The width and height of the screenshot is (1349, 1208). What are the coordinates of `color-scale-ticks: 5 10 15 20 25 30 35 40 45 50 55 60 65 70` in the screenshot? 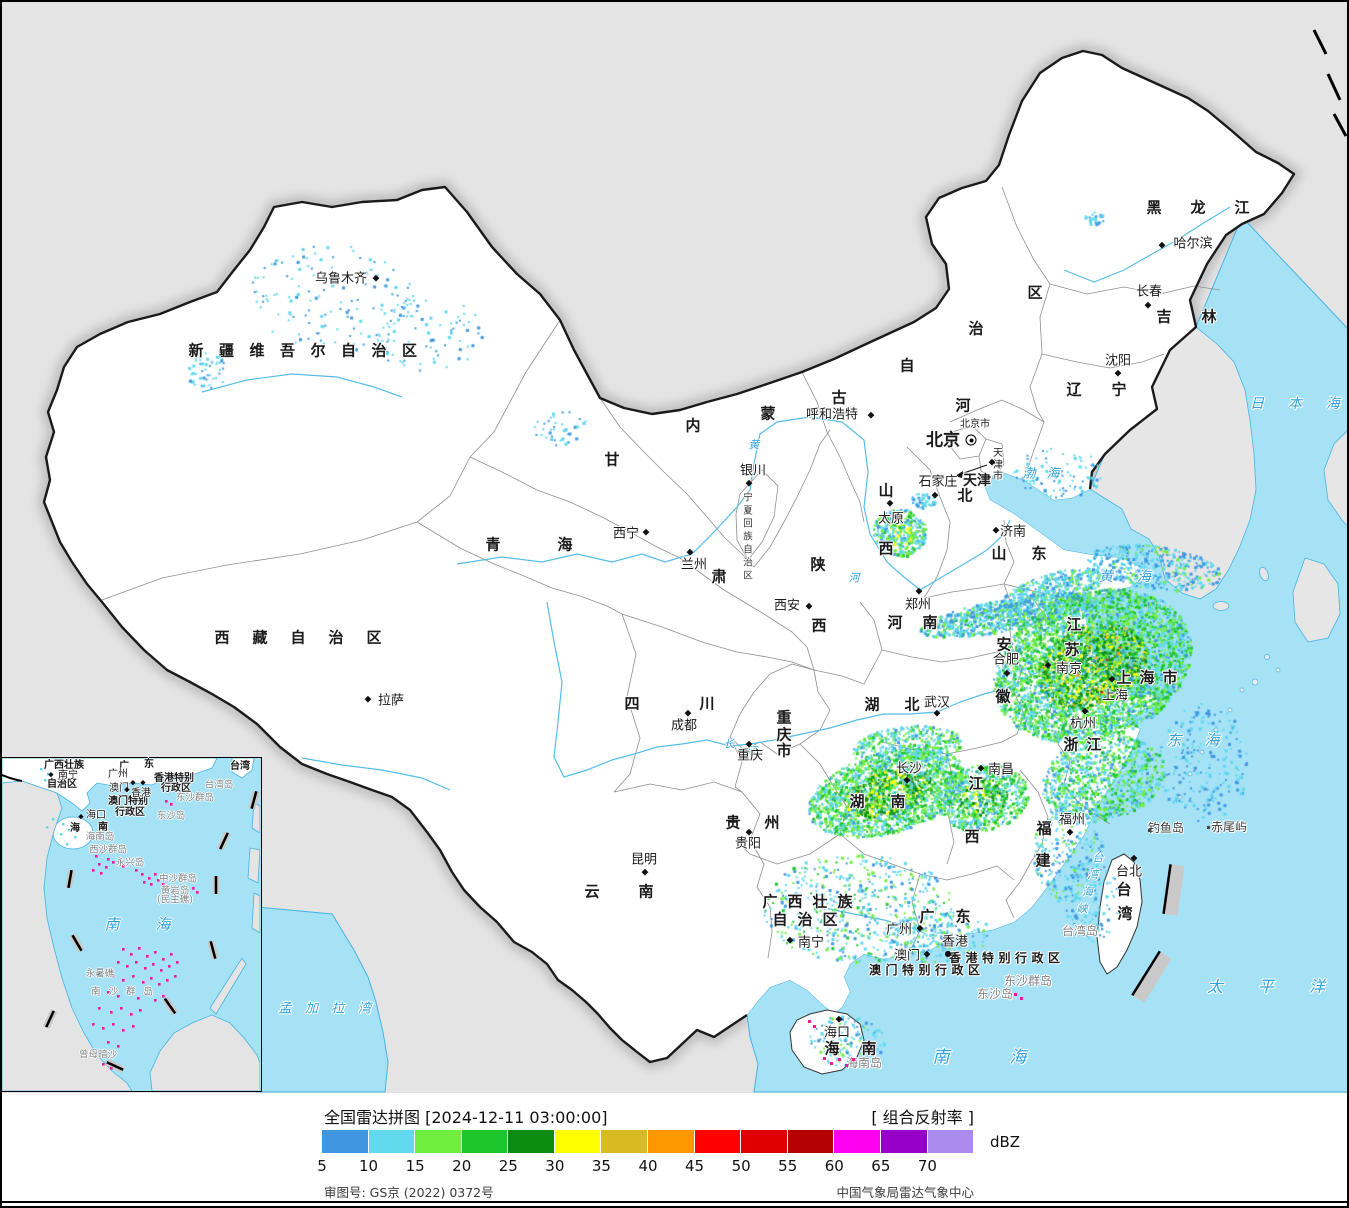 It's located at (645, 1166).